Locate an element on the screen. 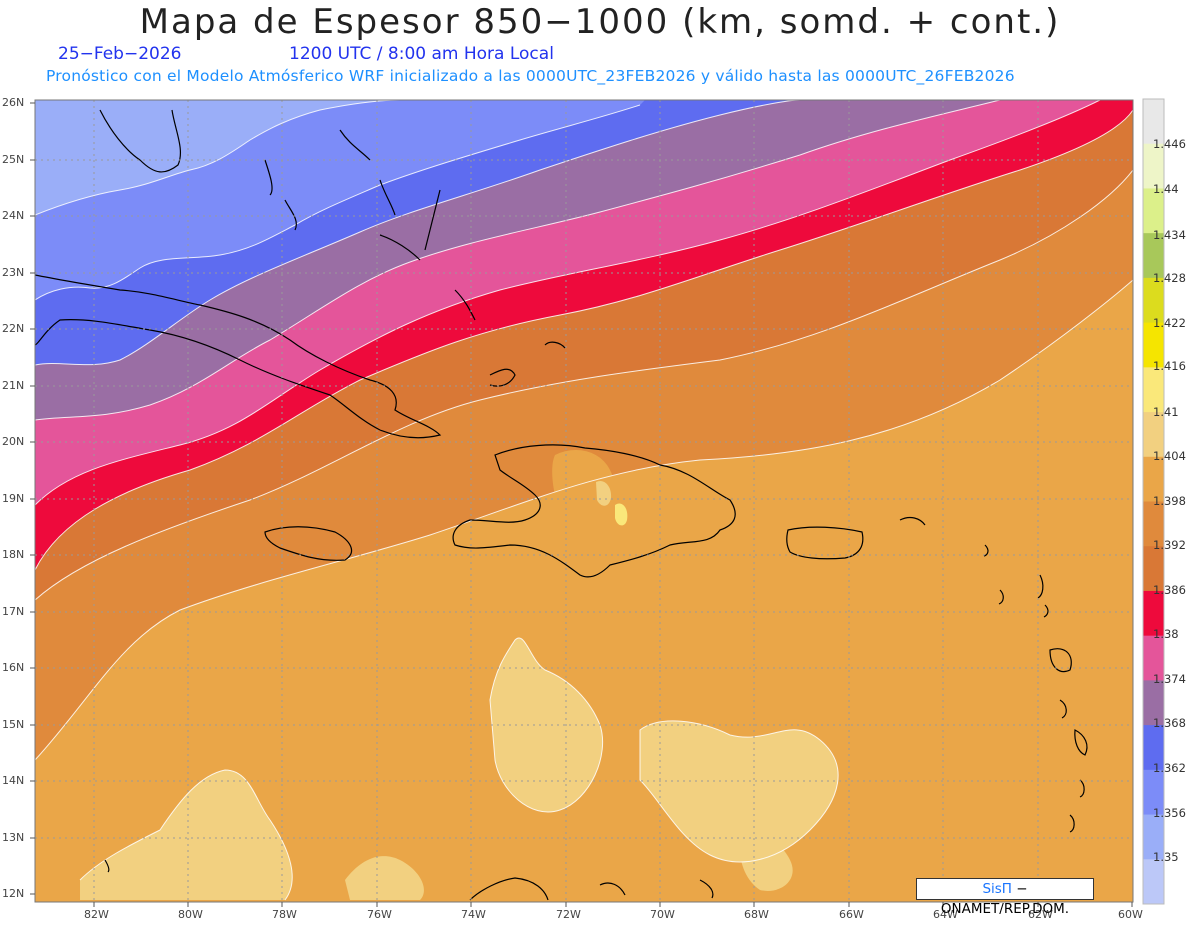 This screenshot has height=927, width=1200. credit-text: − ONAMET/REP.DOM. is located at coordinates (1005, 899).